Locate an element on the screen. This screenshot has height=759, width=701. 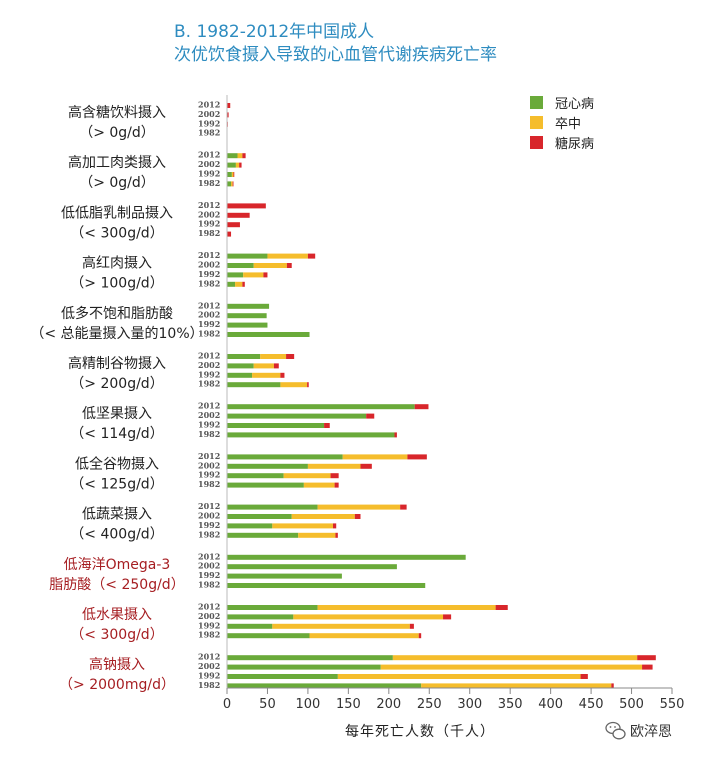
legend-swatch-stroke is located at coordinates (536, 122).